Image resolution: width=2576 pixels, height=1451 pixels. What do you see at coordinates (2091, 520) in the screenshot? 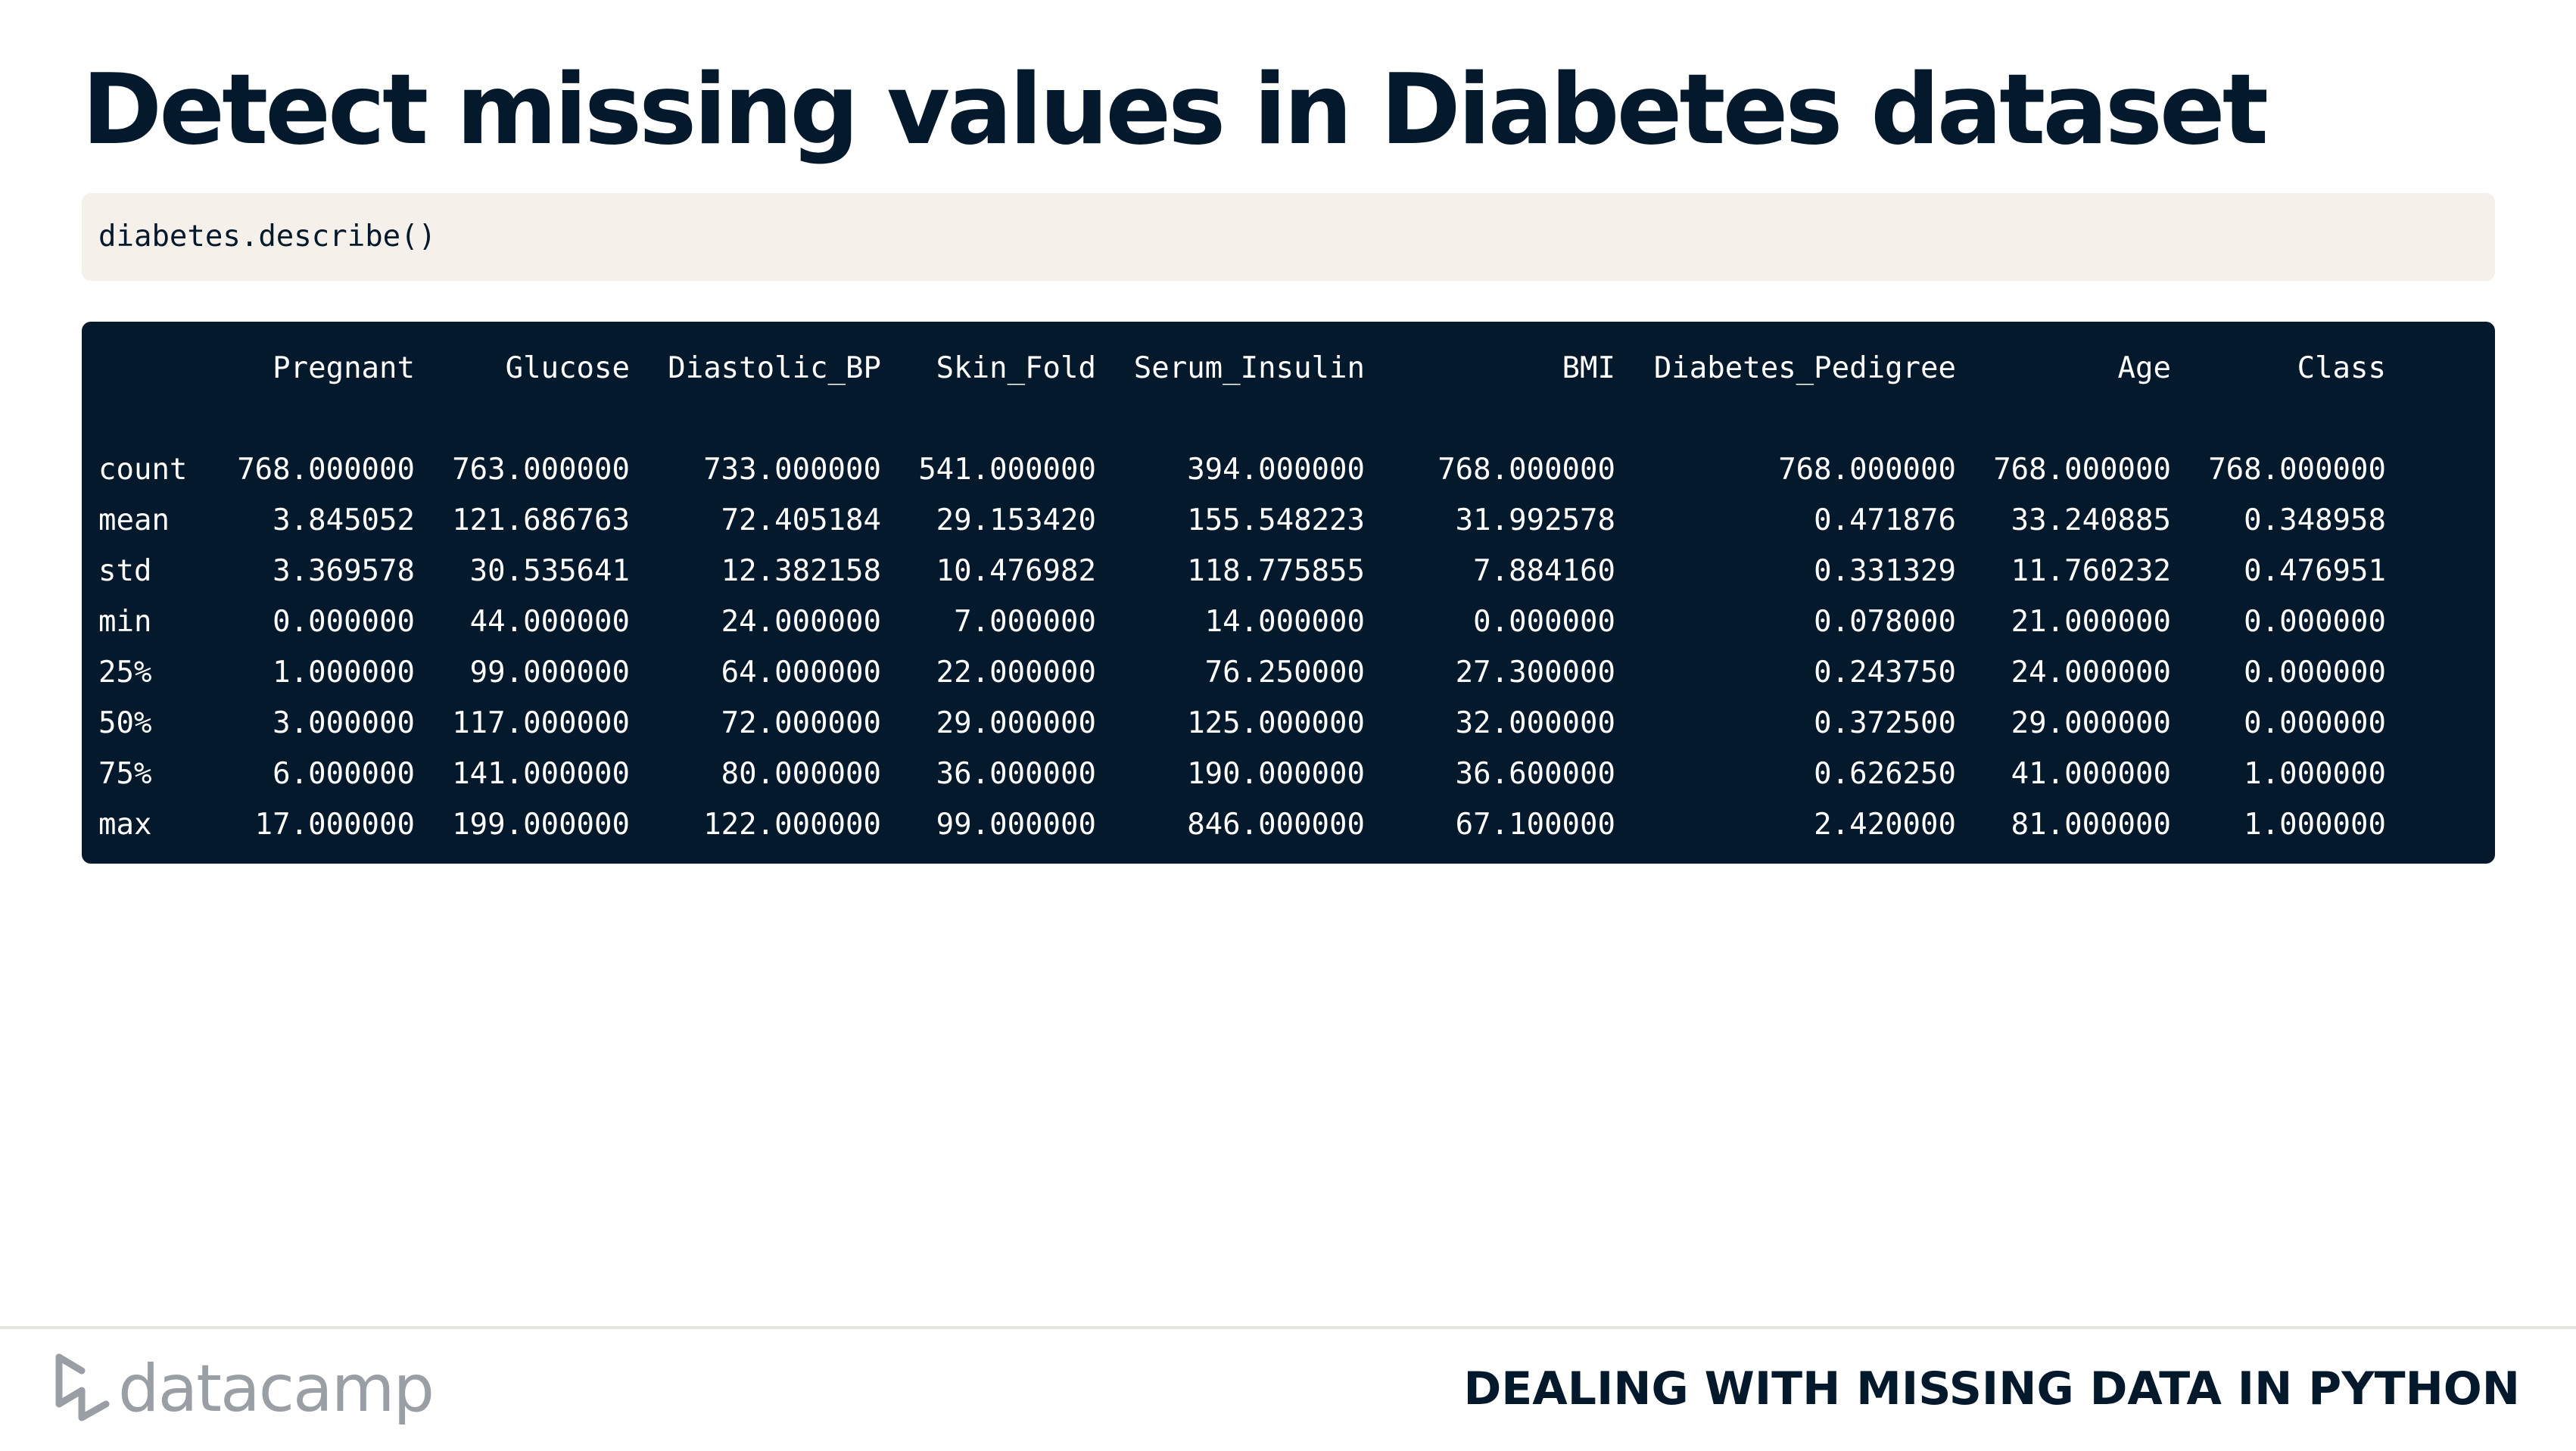
I see `table-cell: 33.240885` at bounding box center [2091, 520].